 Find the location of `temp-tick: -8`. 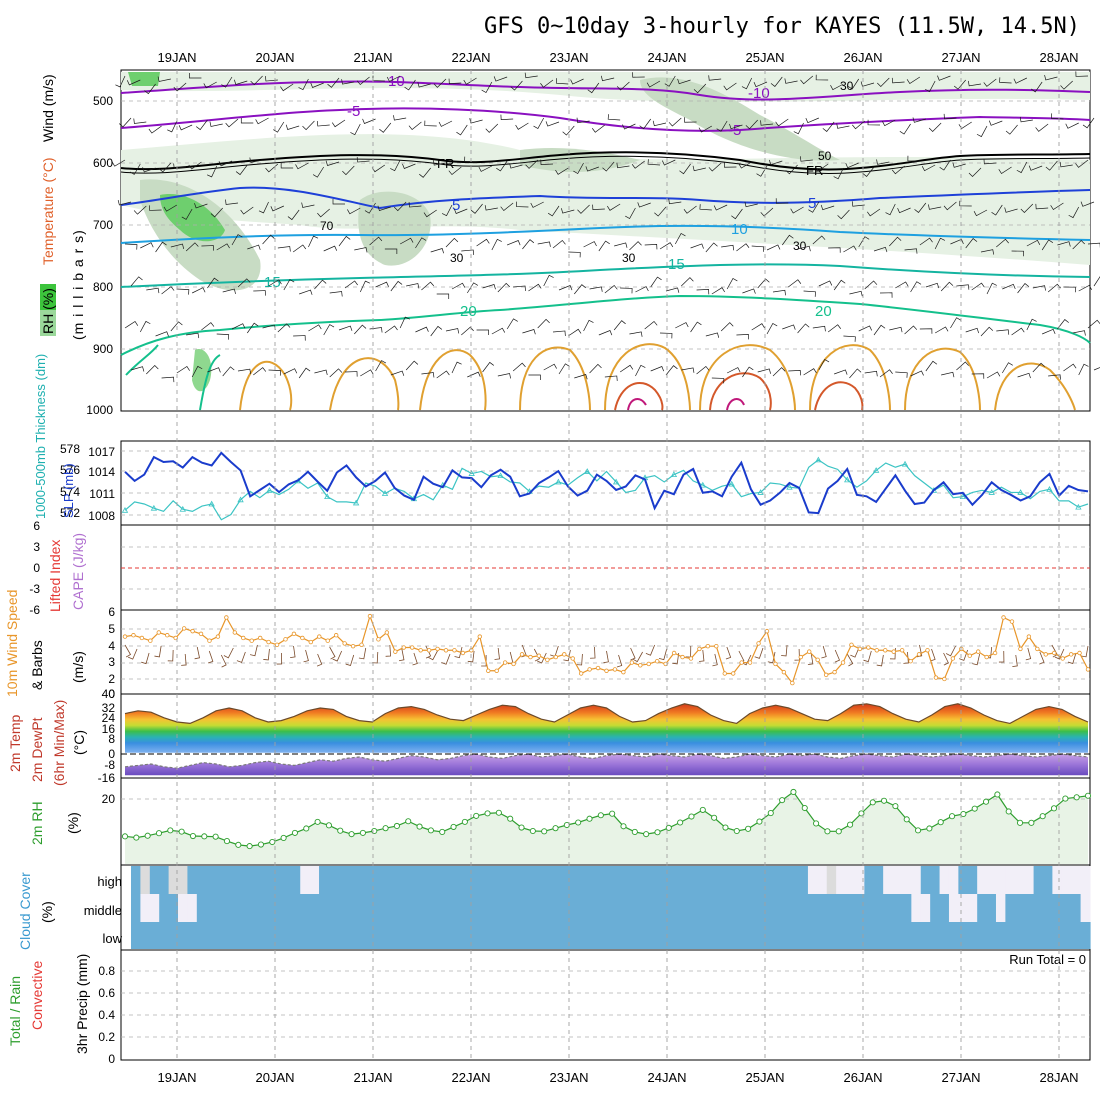

temp-tick: -8 is located at coordinates (109, 765).